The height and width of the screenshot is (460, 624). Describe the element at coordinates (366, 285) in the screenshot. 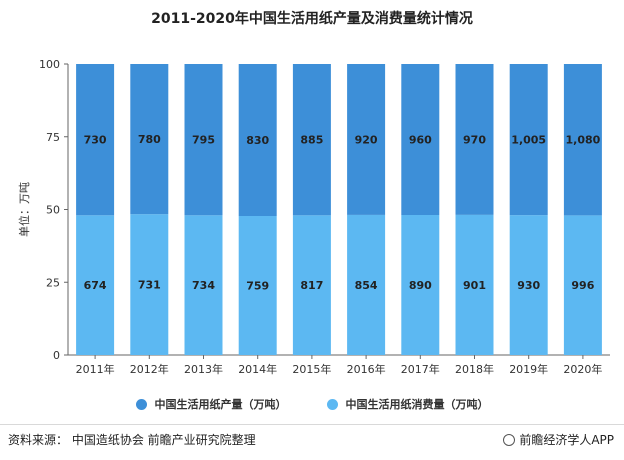

I see `data-label-consumption-5: 854` at that location.